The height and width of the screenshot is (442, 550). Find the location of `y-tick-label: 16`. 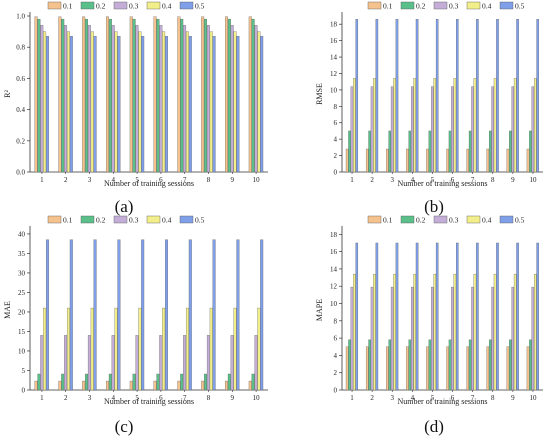

y-tick-label: 16 is located at coordinates (334, 41).